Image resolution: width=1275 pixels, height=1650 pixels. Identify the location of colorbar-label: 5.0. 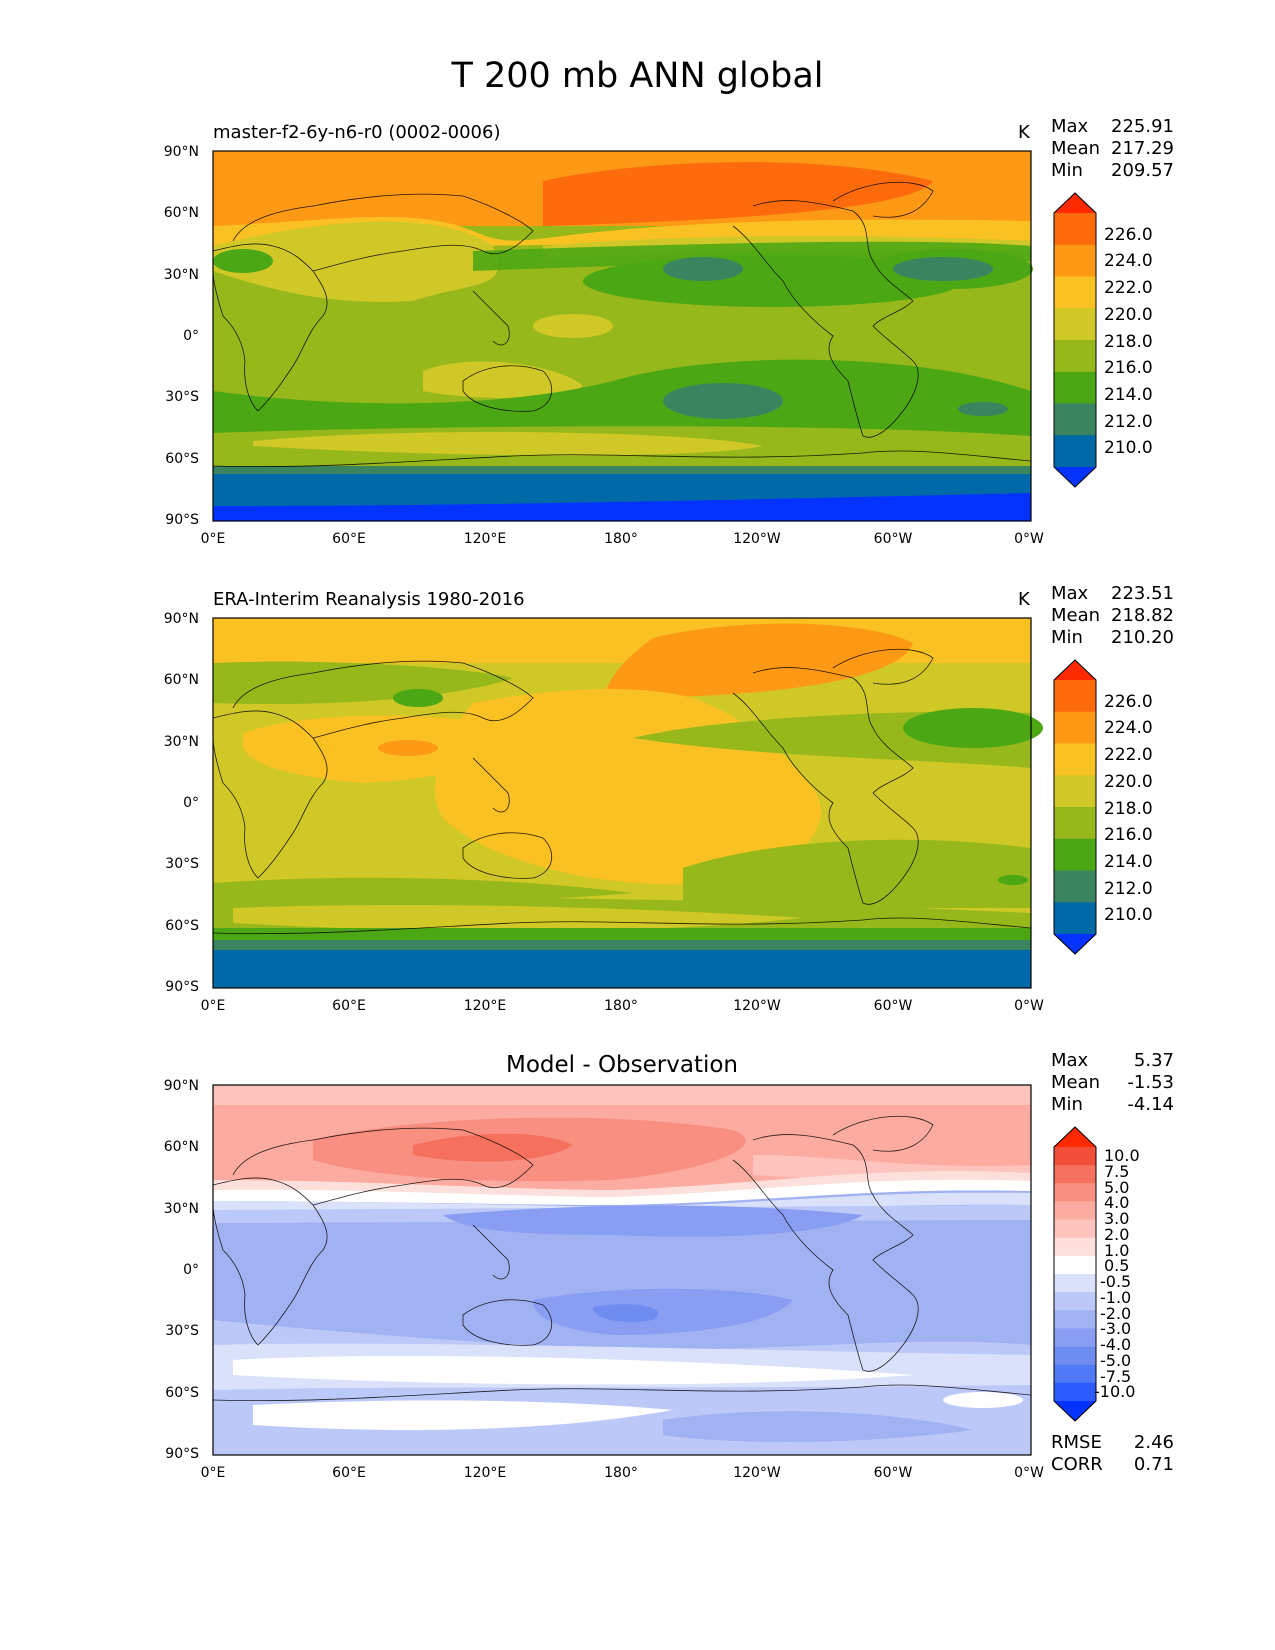
(1117, 1187).